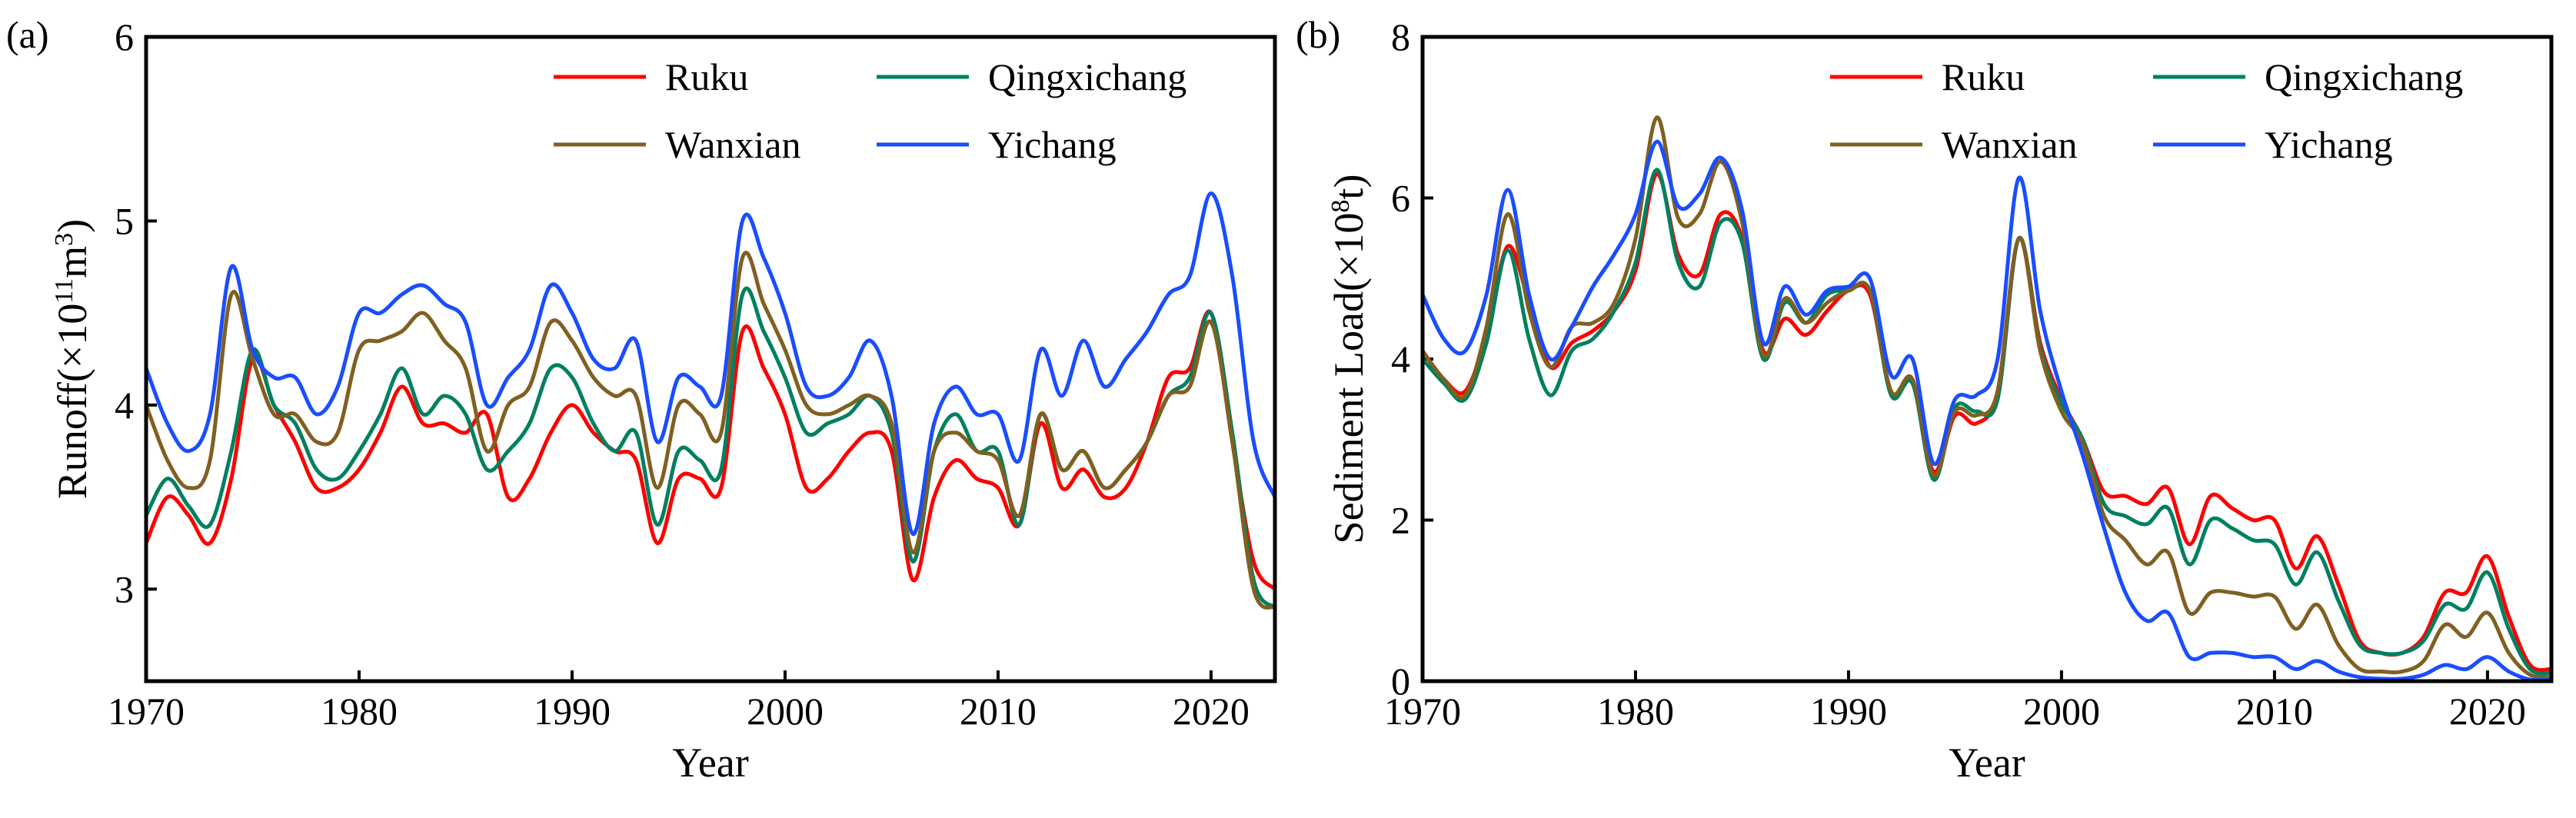 The width and height of the screenshot is (2576, 818). What do you see at coordinates (1400, 520) in the screenshot?
I see `y-tick-label-b-2: 2` at bounding box center [1400, 520].